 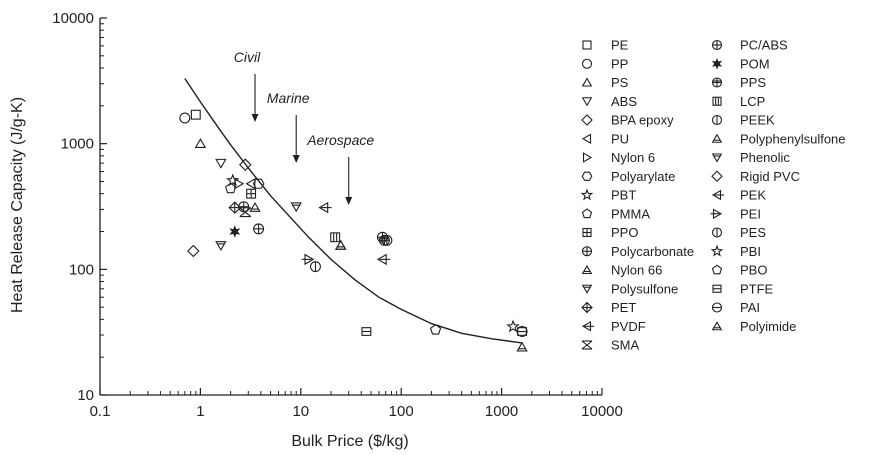 I want to click on point-polyphenylsulfone, so click(x=341, y=244).